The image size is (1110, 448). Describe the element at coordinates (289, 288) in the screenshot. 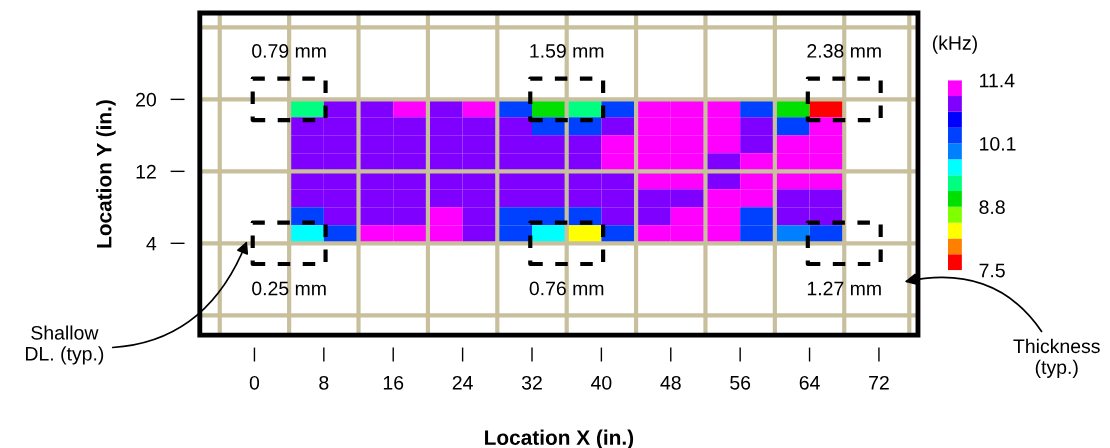

I see `annotation: 0.25 mm` at that location.